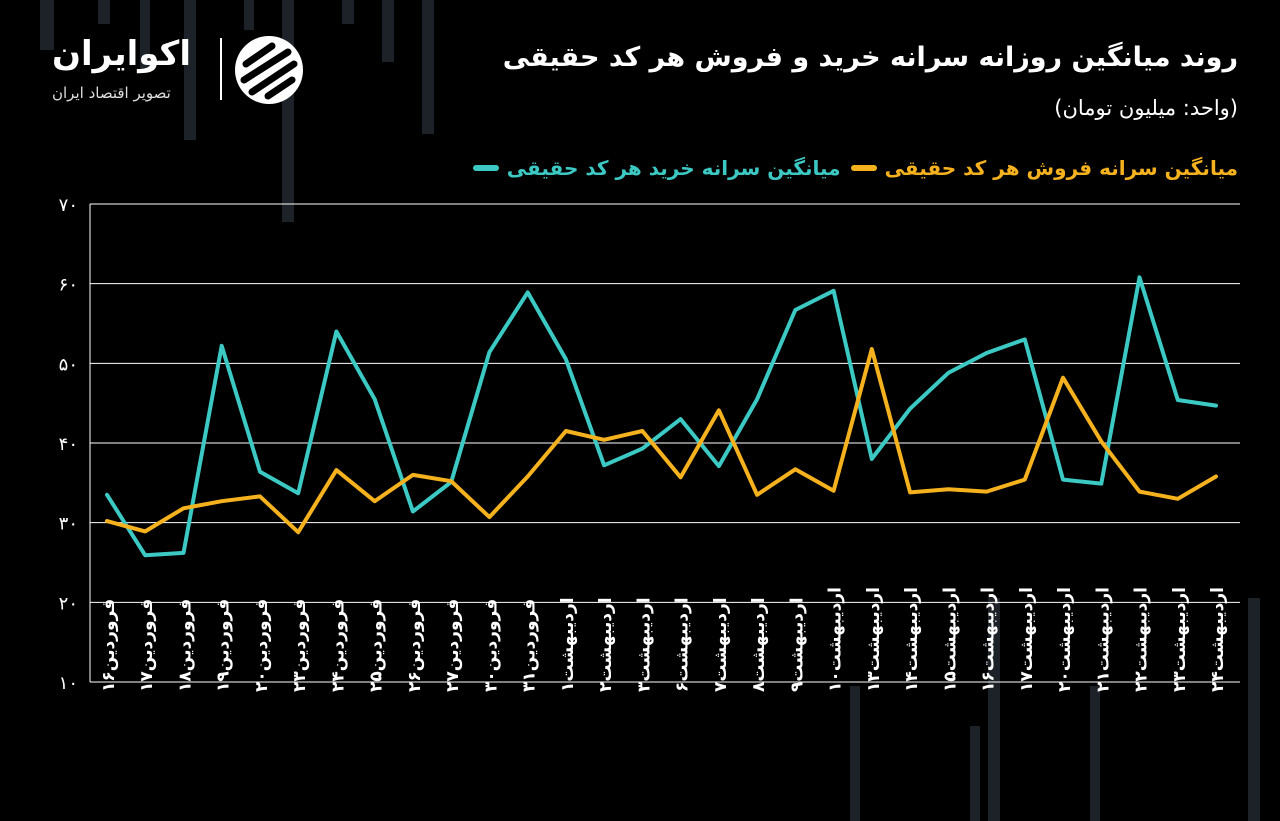 Image resolution: width=1280 pixels, height=821 pixels. What do you see at coordinates (1065, 639) in the screenshot?
I see `x-tick-label: اردیبهشت۲۰` at bounding box center [1065, 639].